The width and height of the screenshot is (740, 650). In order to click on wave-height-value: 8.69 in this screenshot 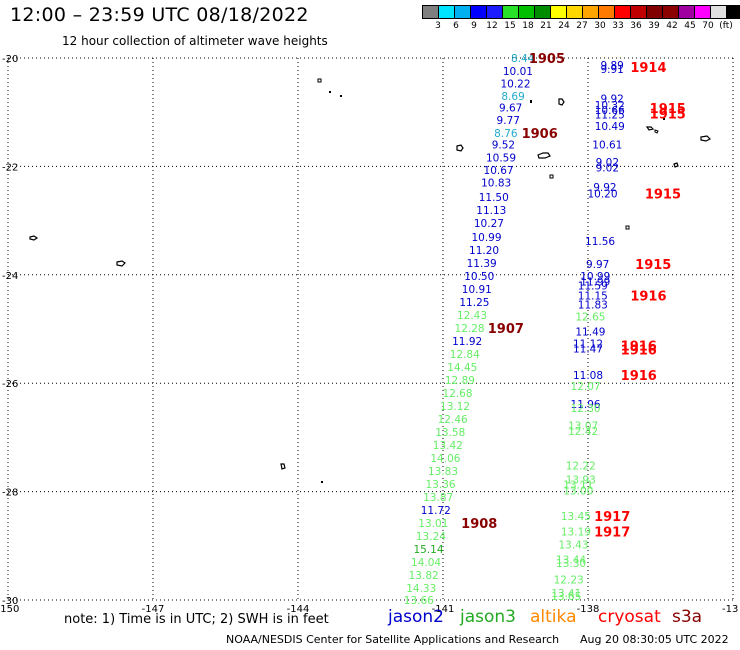, I will do `click(512, 97)`.